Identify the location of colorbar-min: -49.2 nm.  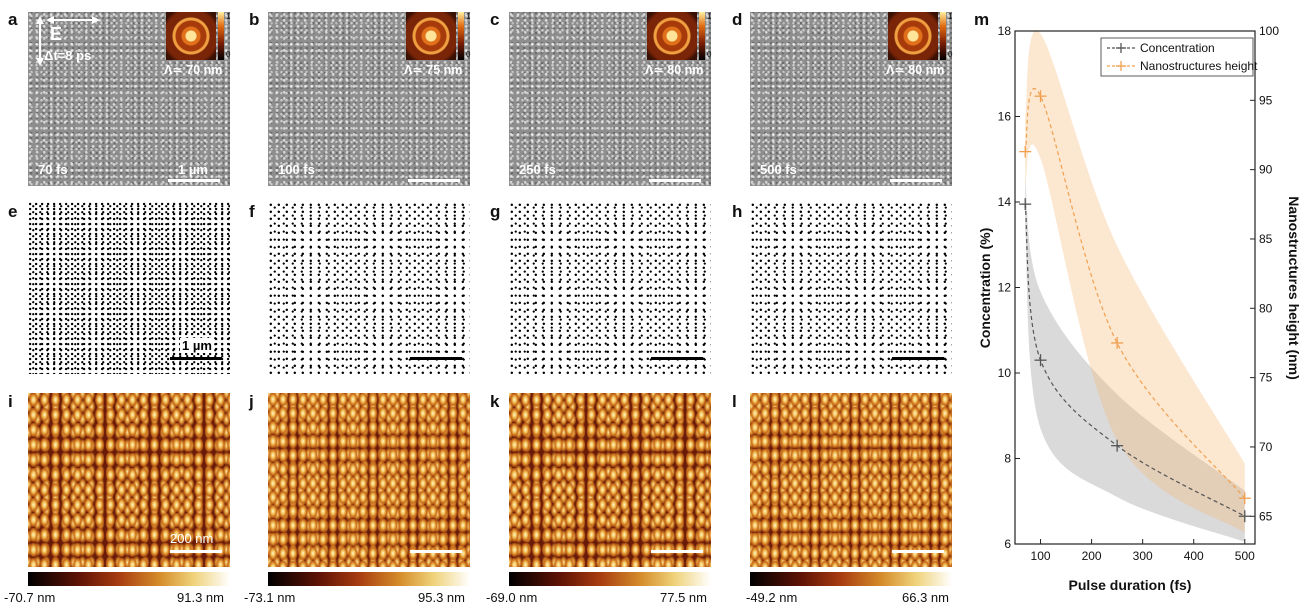
(772, 597).